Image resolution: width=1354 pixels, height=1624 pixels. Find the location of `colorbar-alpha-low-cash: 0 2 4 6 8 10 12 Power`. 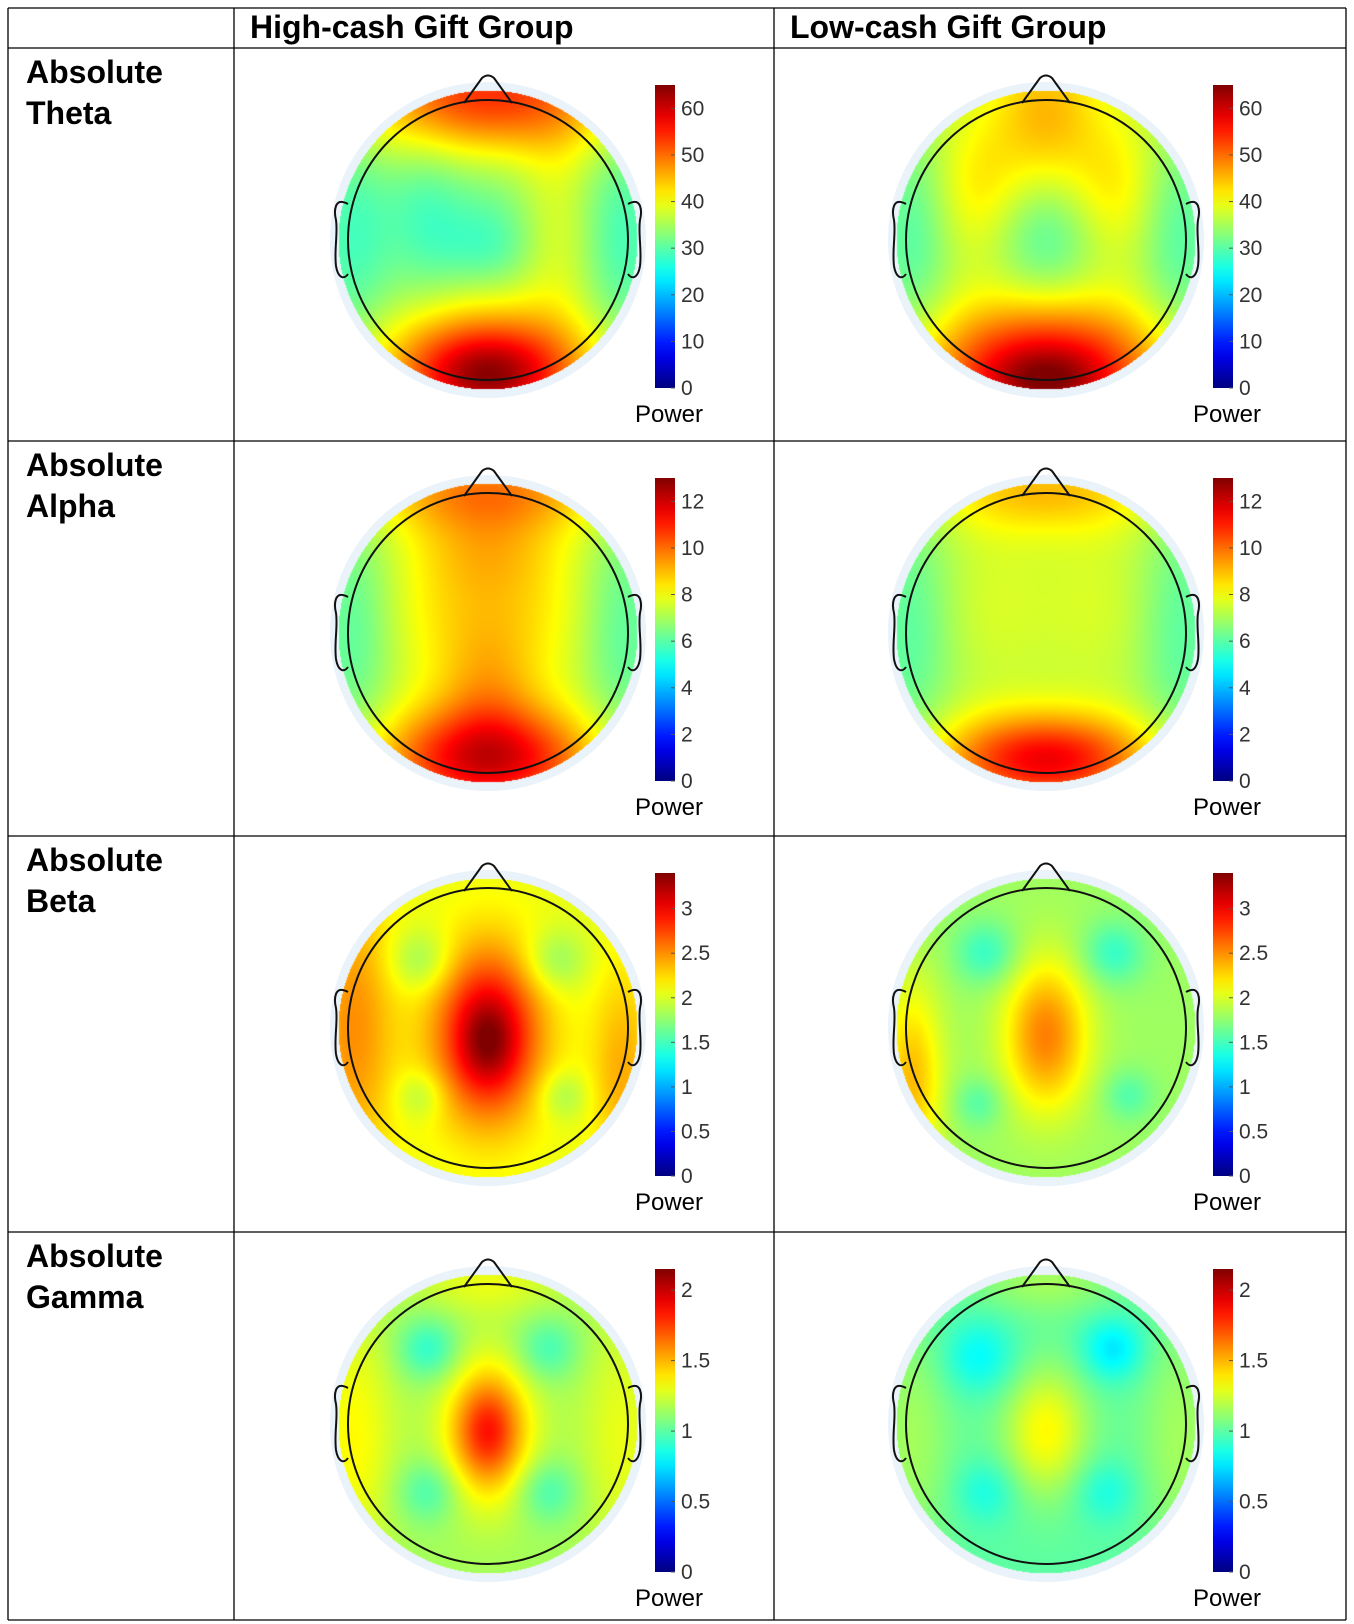

colorbar-alpha-low-cash: 0 2 4 6 8 10 12 Power is located at coordinates (1227, 649).